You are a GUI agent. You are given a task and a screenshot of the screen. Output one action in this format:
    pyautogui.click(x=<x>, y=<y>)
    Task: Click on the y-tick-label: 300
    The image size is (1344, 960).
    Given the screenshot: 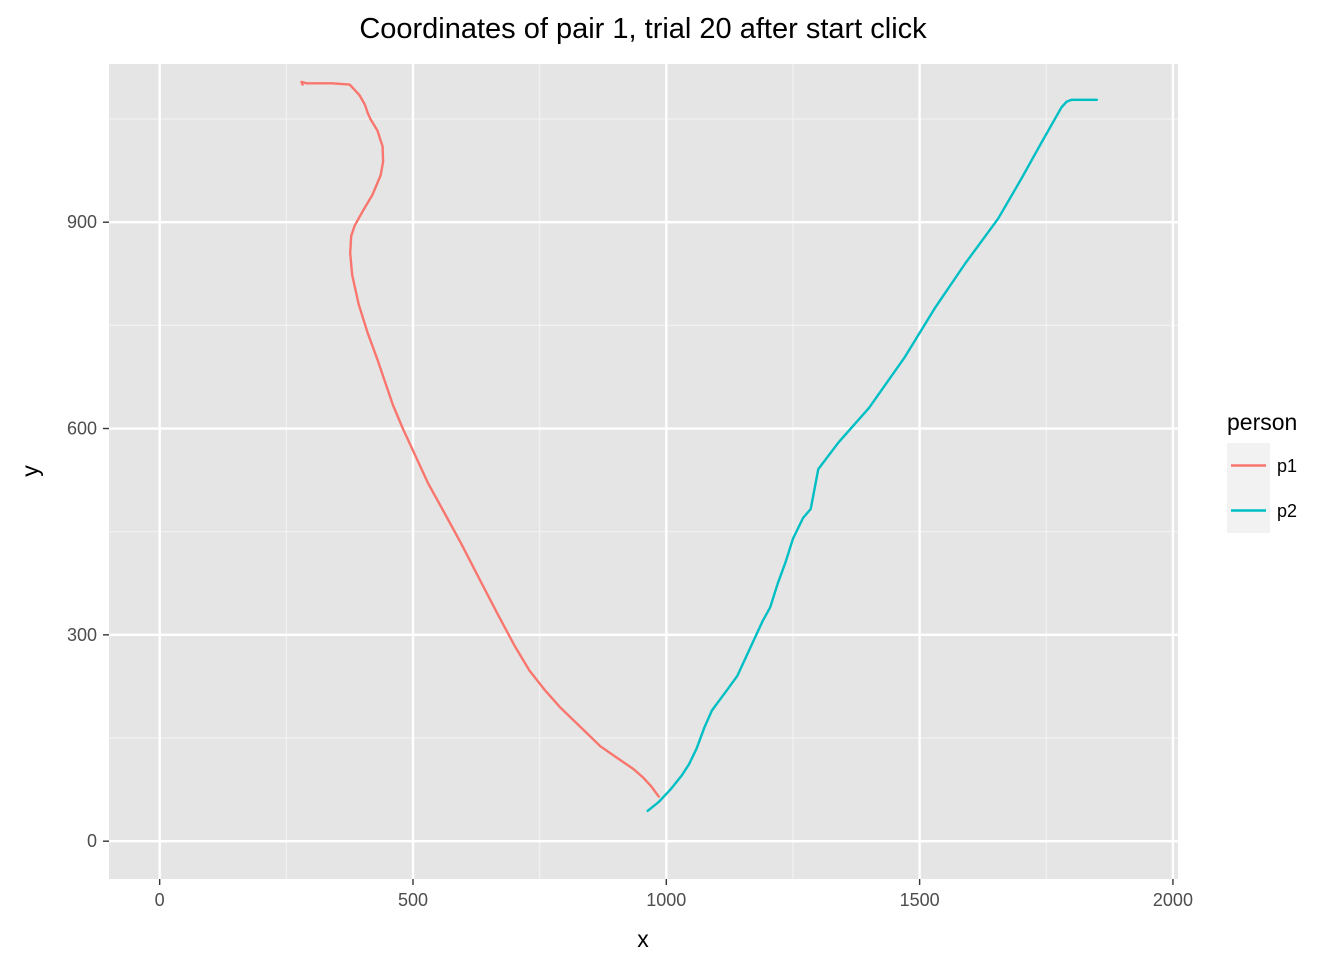 What is the action you would take?
    pyautogui.click(x=82, y=635)
    